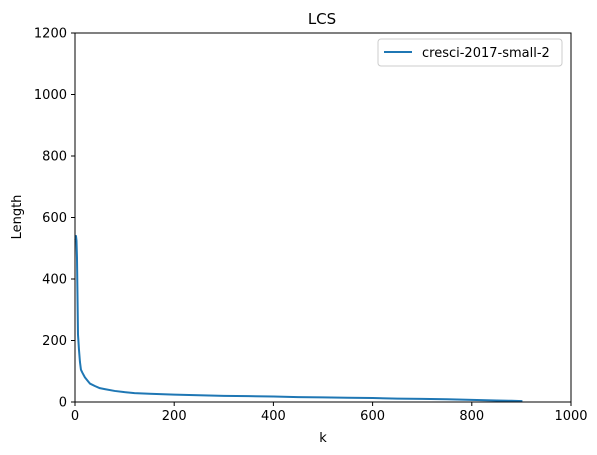 The height and width of the screenshot is (455, 597). Describe the element at coordinates (50, 95) in the screenshot. I see `y-tick-label: 1000` at that location.